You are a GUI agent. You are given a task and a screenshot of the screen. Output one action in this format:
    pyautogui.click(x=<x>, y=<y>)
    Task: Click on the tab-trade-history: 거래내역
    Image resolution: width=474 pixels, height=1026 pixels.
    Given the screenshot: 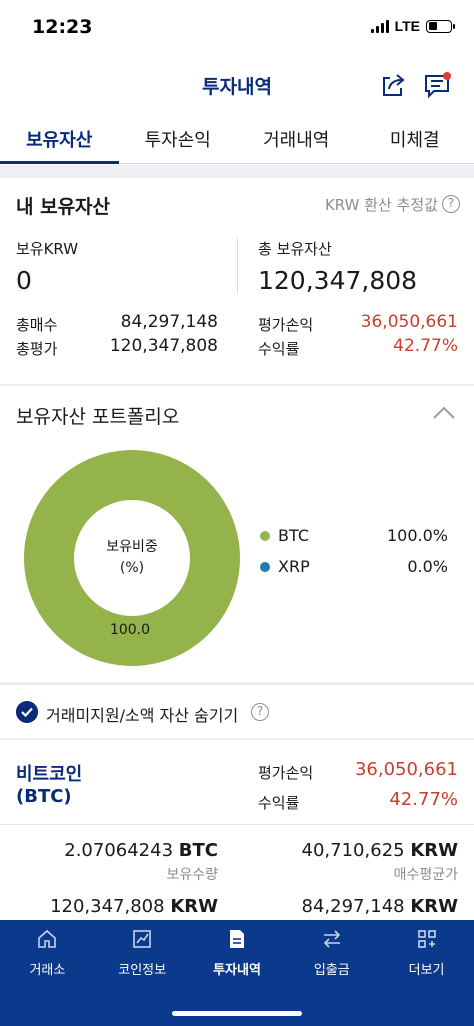 What is the action you would take?
    pyautogui.click(x=296, y=140)
    